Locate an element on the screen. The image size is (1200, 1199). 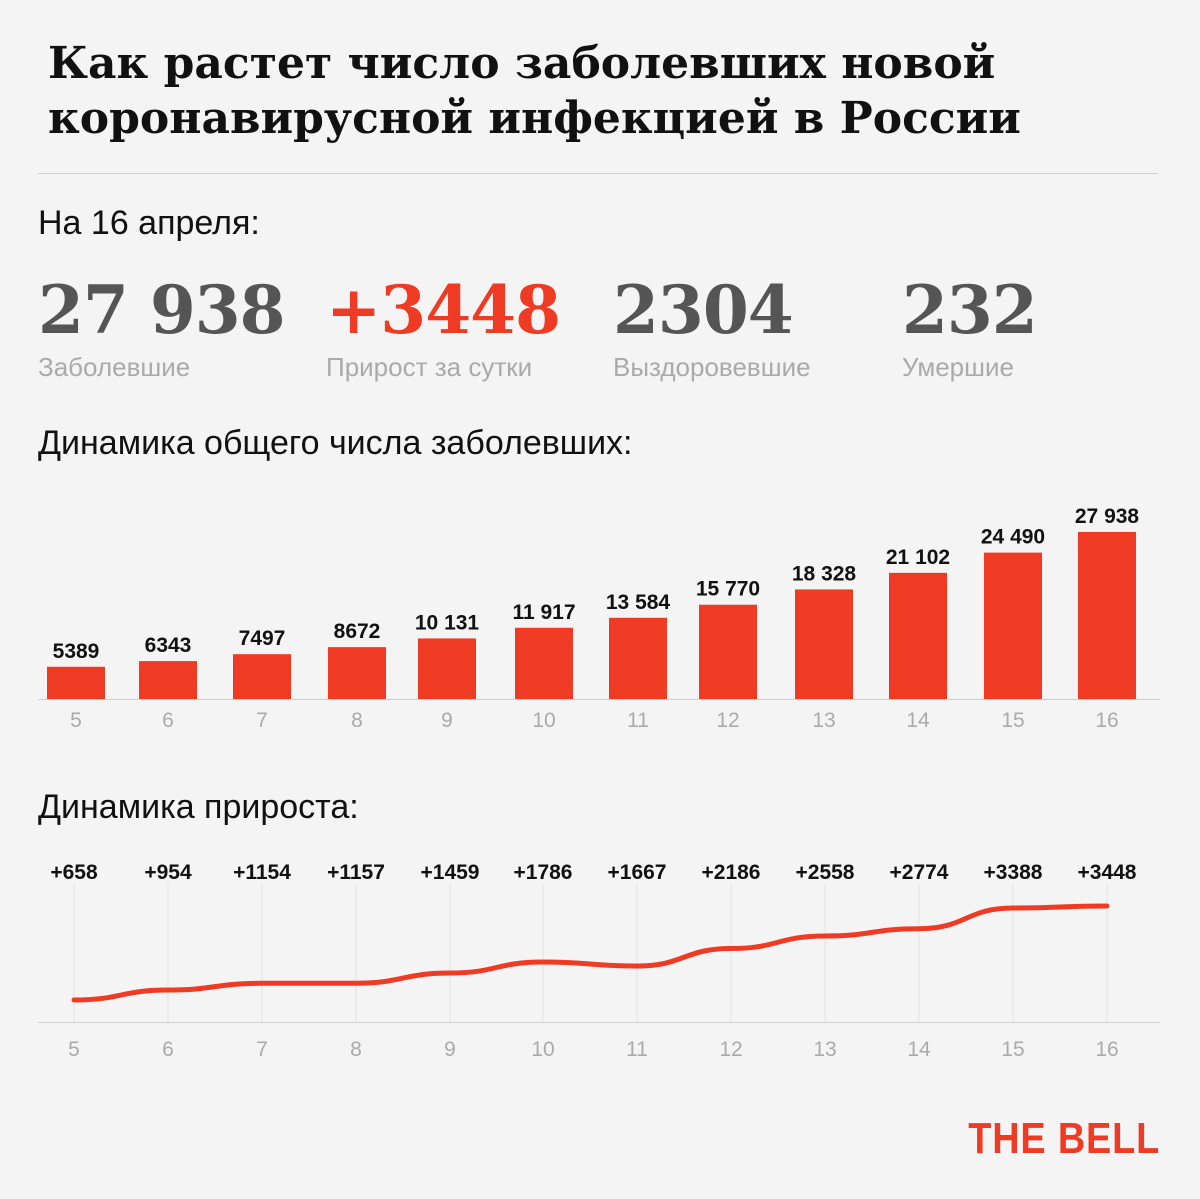
stat-recovered-value: 2304 is located at coordinates (703, 310).